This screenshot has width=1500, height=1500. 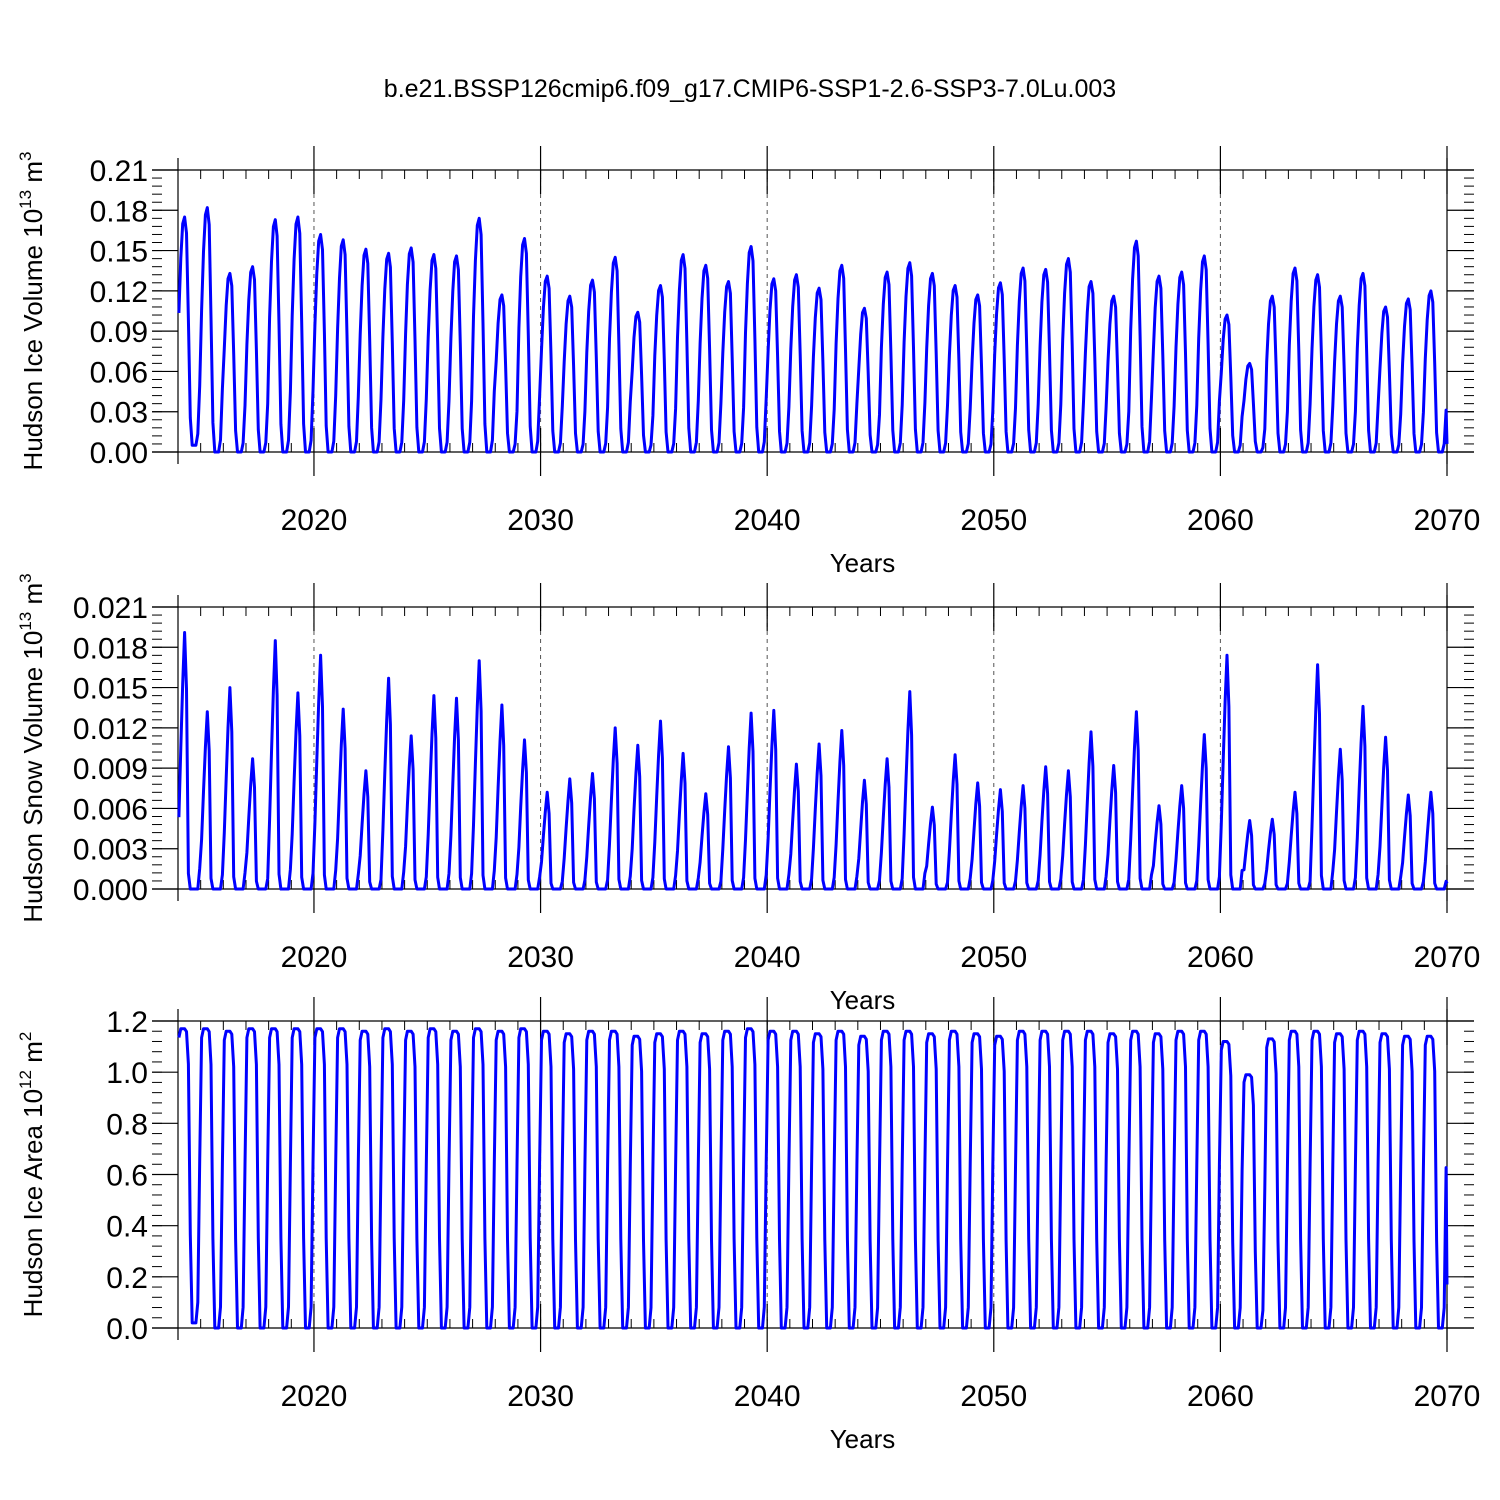 What do you see at coordinates (25, 1036) in the screenshot?
I see `y-axis-label-unit-exponent: 2` at bounding box center [25, 1036].